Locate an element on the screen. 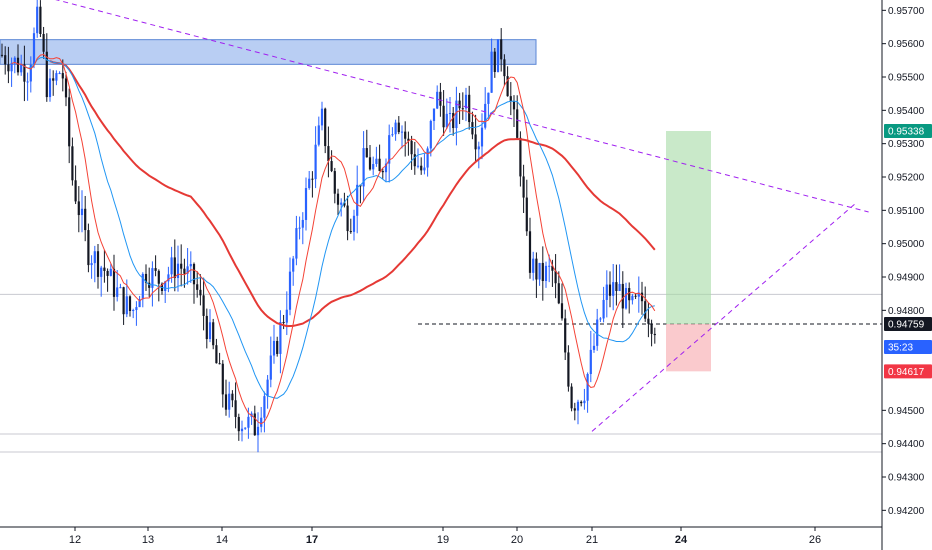 The height and width of the screenshot is (550, 932). price-tick-label: 0.95400 is located at coordinates (906, 111).